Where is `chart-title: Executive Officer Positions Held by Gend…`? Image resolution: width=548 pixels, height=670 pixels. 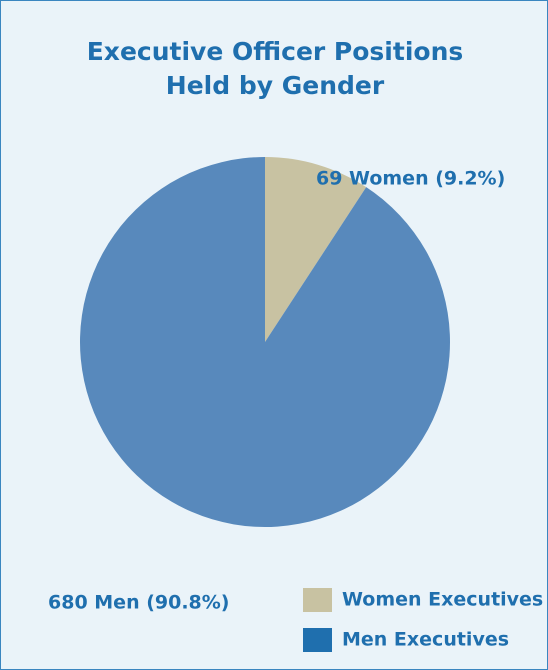
chart-title: Executive Officer Positions Held by Gend… is located at coordinates (275, 68).